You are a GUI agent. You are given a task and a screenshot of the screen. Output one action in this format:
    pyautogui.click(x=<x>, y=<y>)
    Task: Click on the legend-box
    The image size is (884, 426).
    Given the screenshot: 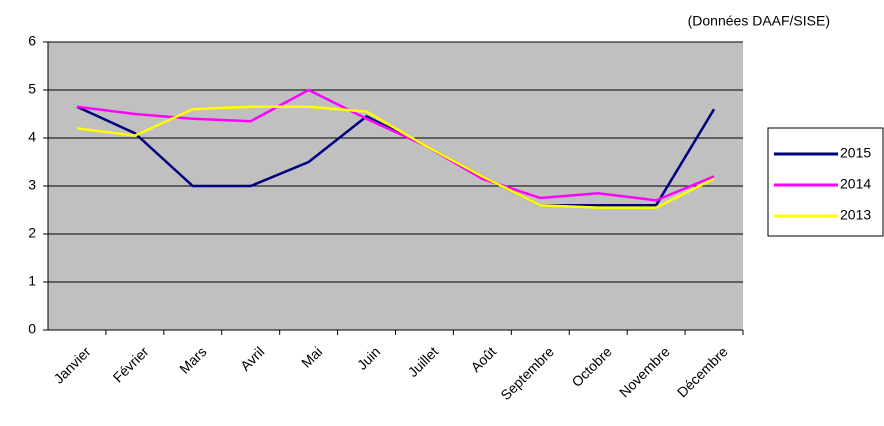 What is the action you would take?
    pyautogui.click(x=825, y=182)
    